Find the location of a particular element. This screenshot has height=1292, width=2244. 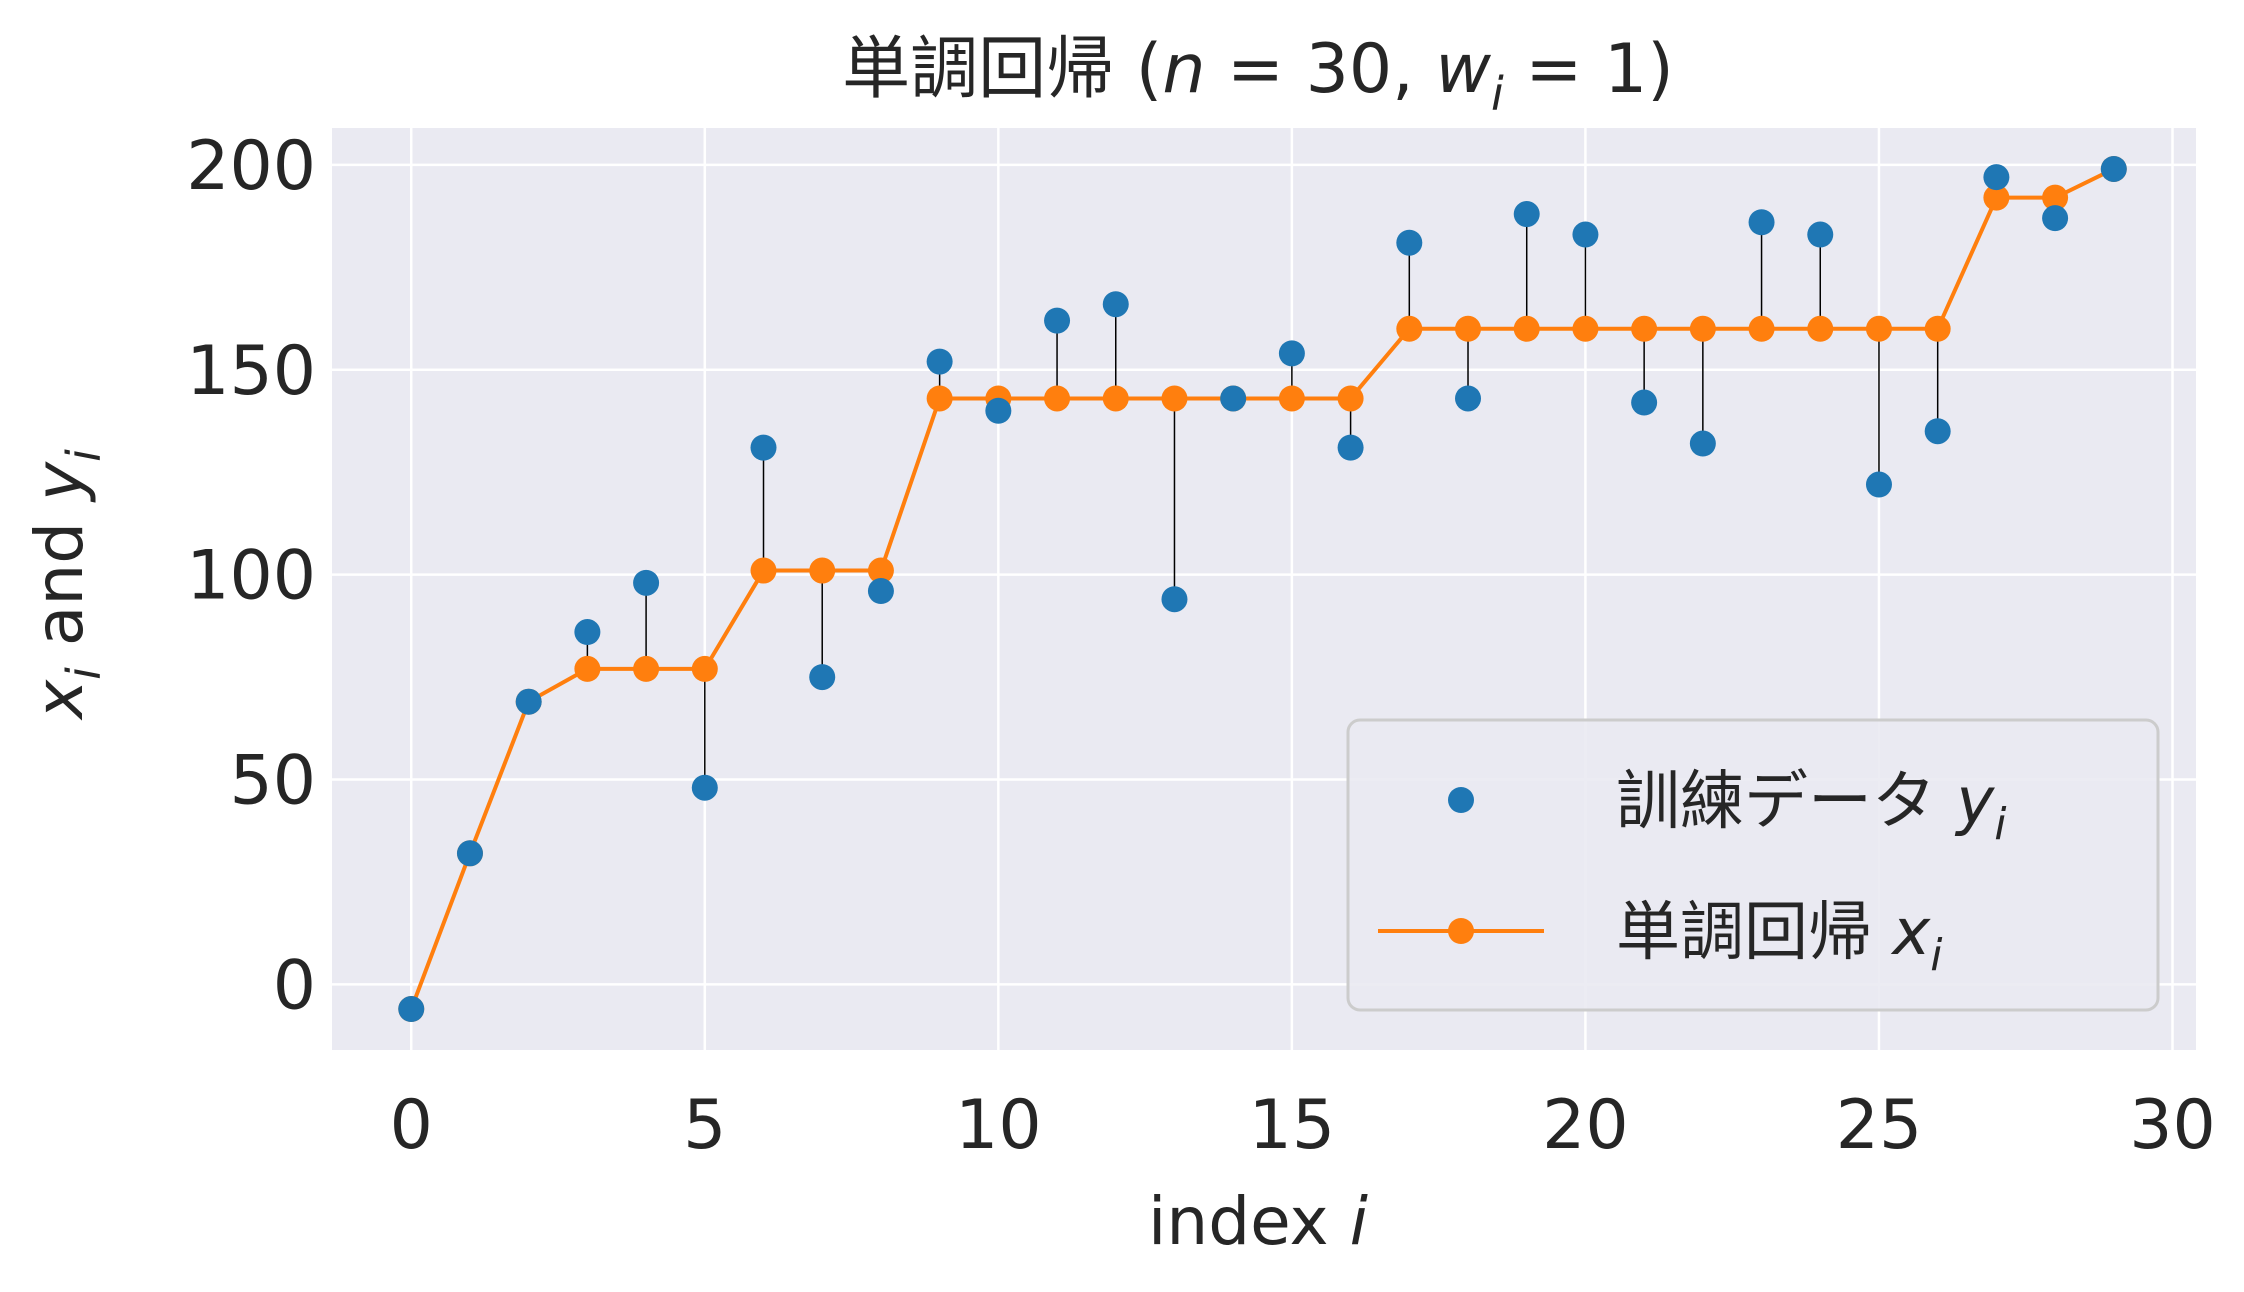

y-tick-label: 200 is located at coordinates (251, 166).